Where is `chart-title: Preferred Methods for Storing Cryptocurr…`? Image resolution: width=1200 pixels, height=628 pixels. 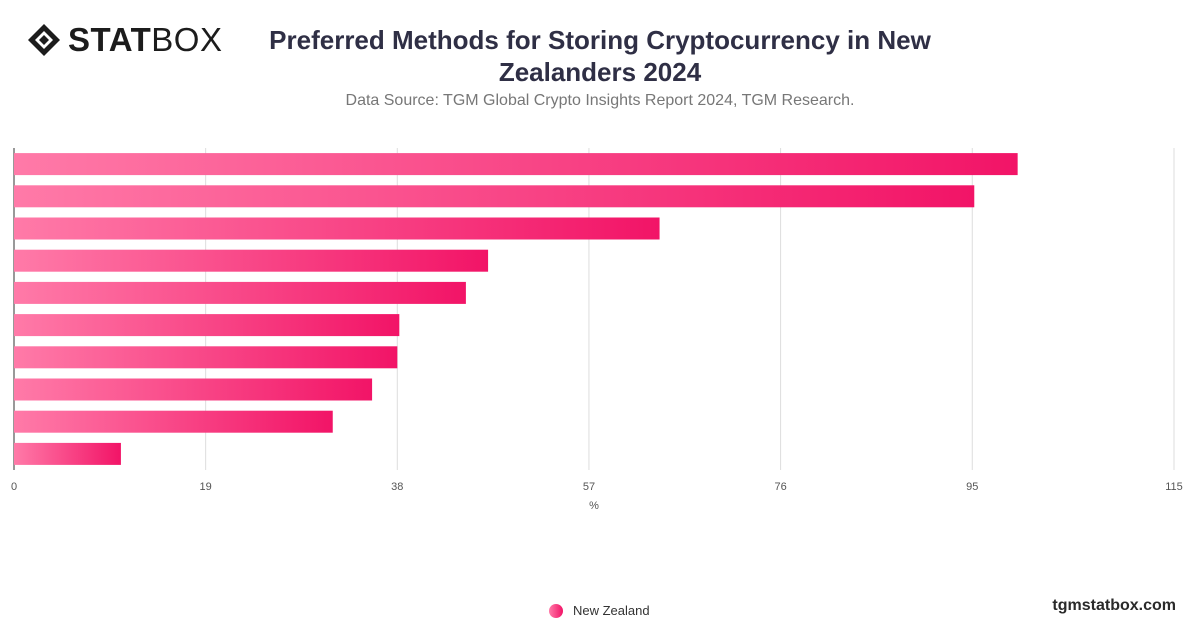
chart-title: Preferred Methods for Storing Cryptocurr… is located at coordinates (600, 56).